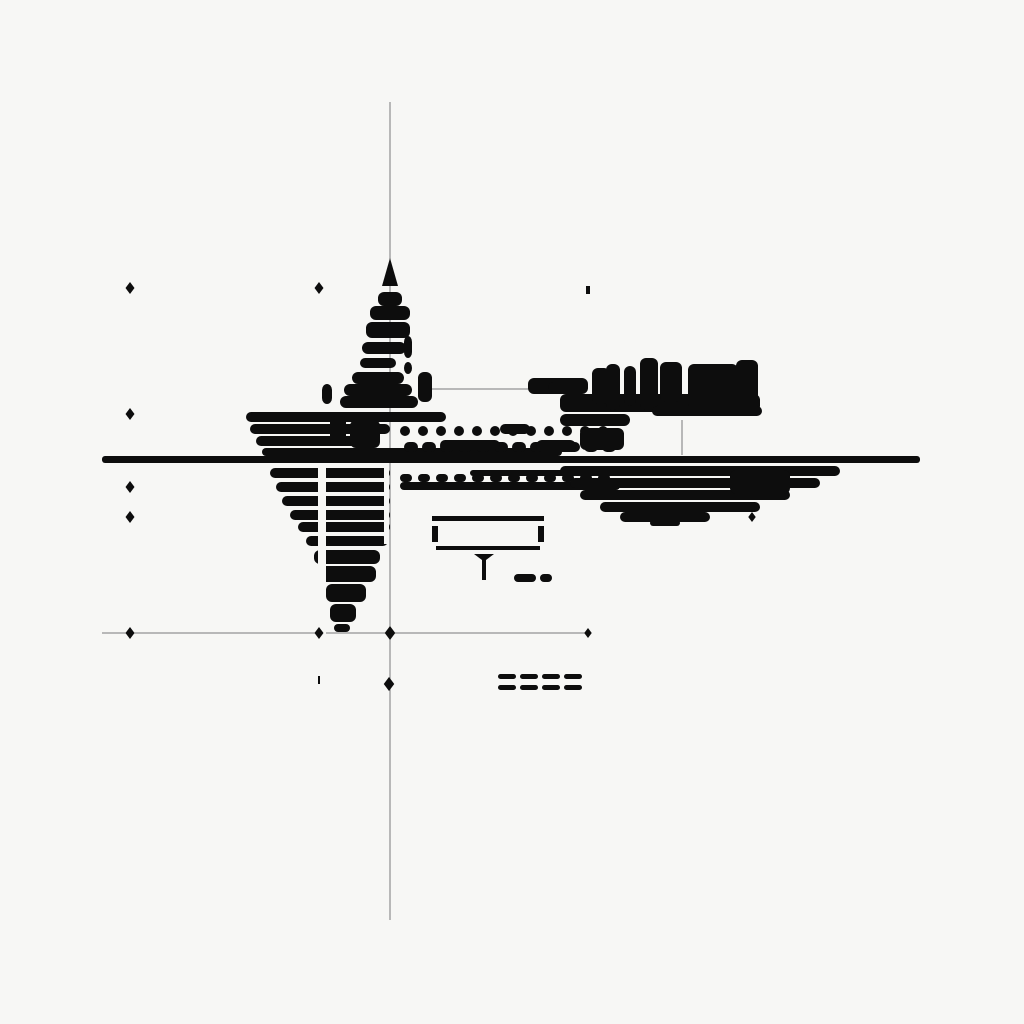 This screenshot has width=1024, height=1024. Describe the element at coordinates (484, 567) in the screenshot. I see `stem-t-shape` at that location.